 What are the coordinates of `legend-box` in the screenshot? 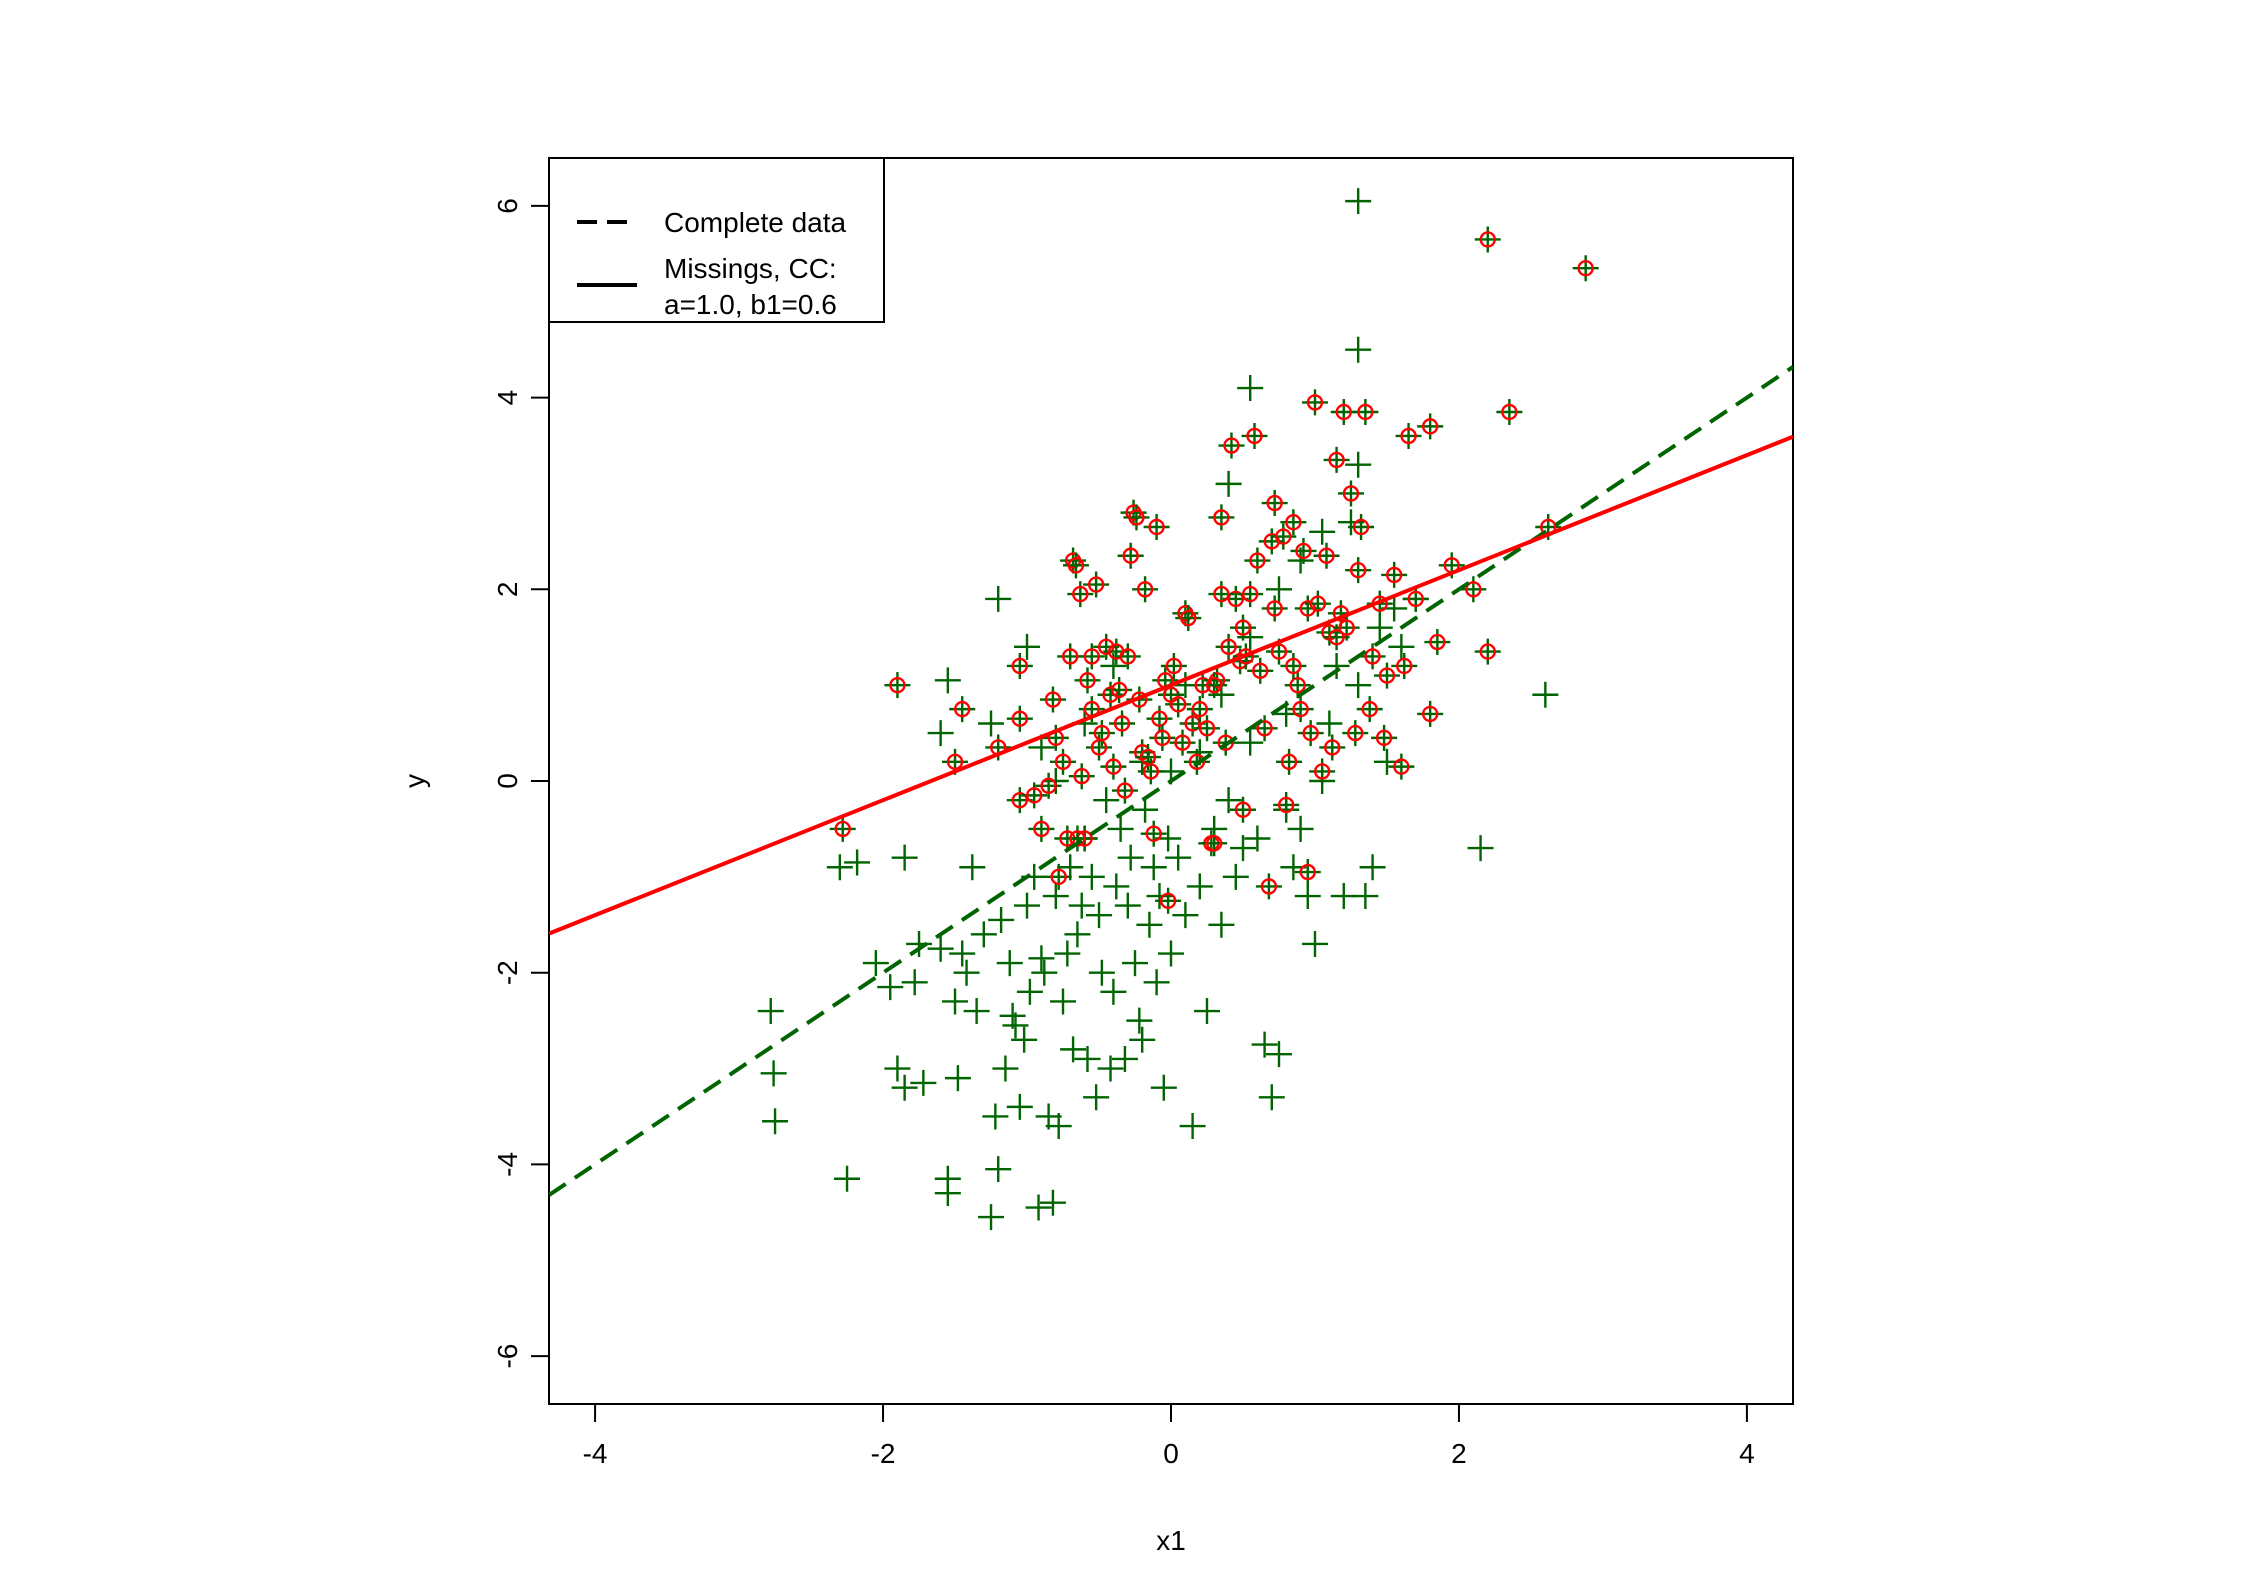 It's located at (716, 240).